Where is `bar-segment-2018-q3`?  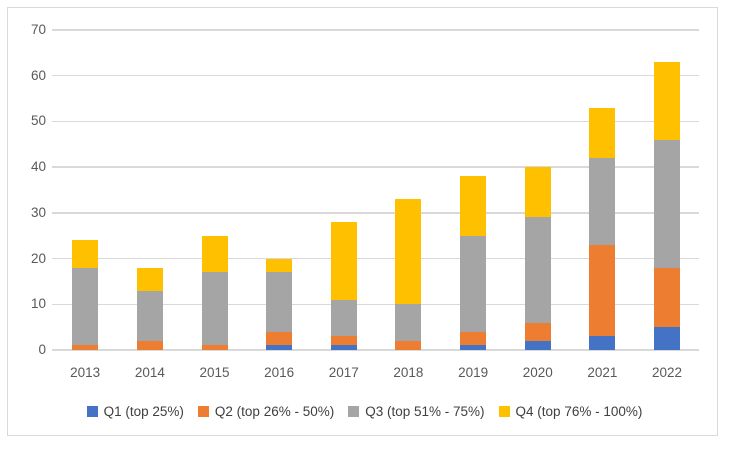 bar-segment-2018-q3 is located at coordinates (408, 322).